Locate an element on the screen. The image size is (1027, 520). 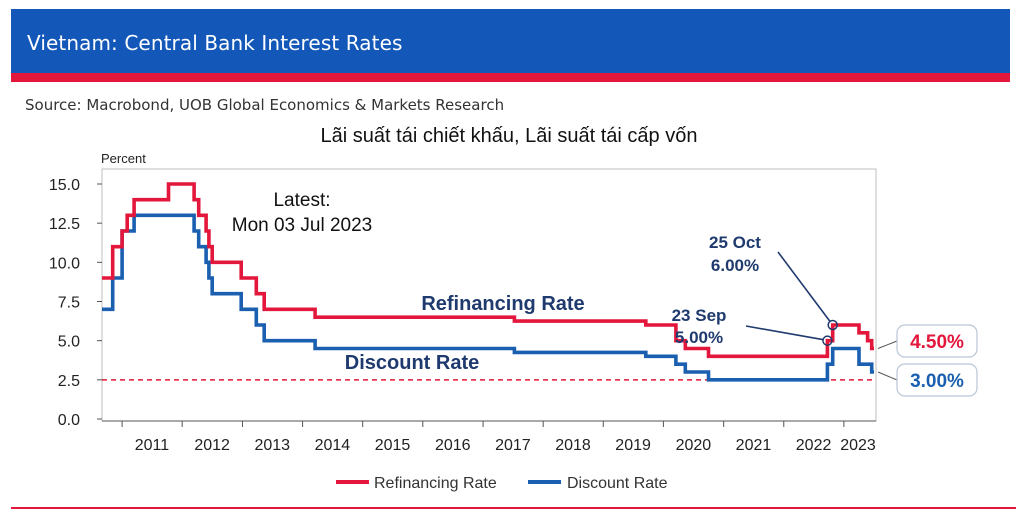
sep23-leader-line is located at coordinates (784, 333).